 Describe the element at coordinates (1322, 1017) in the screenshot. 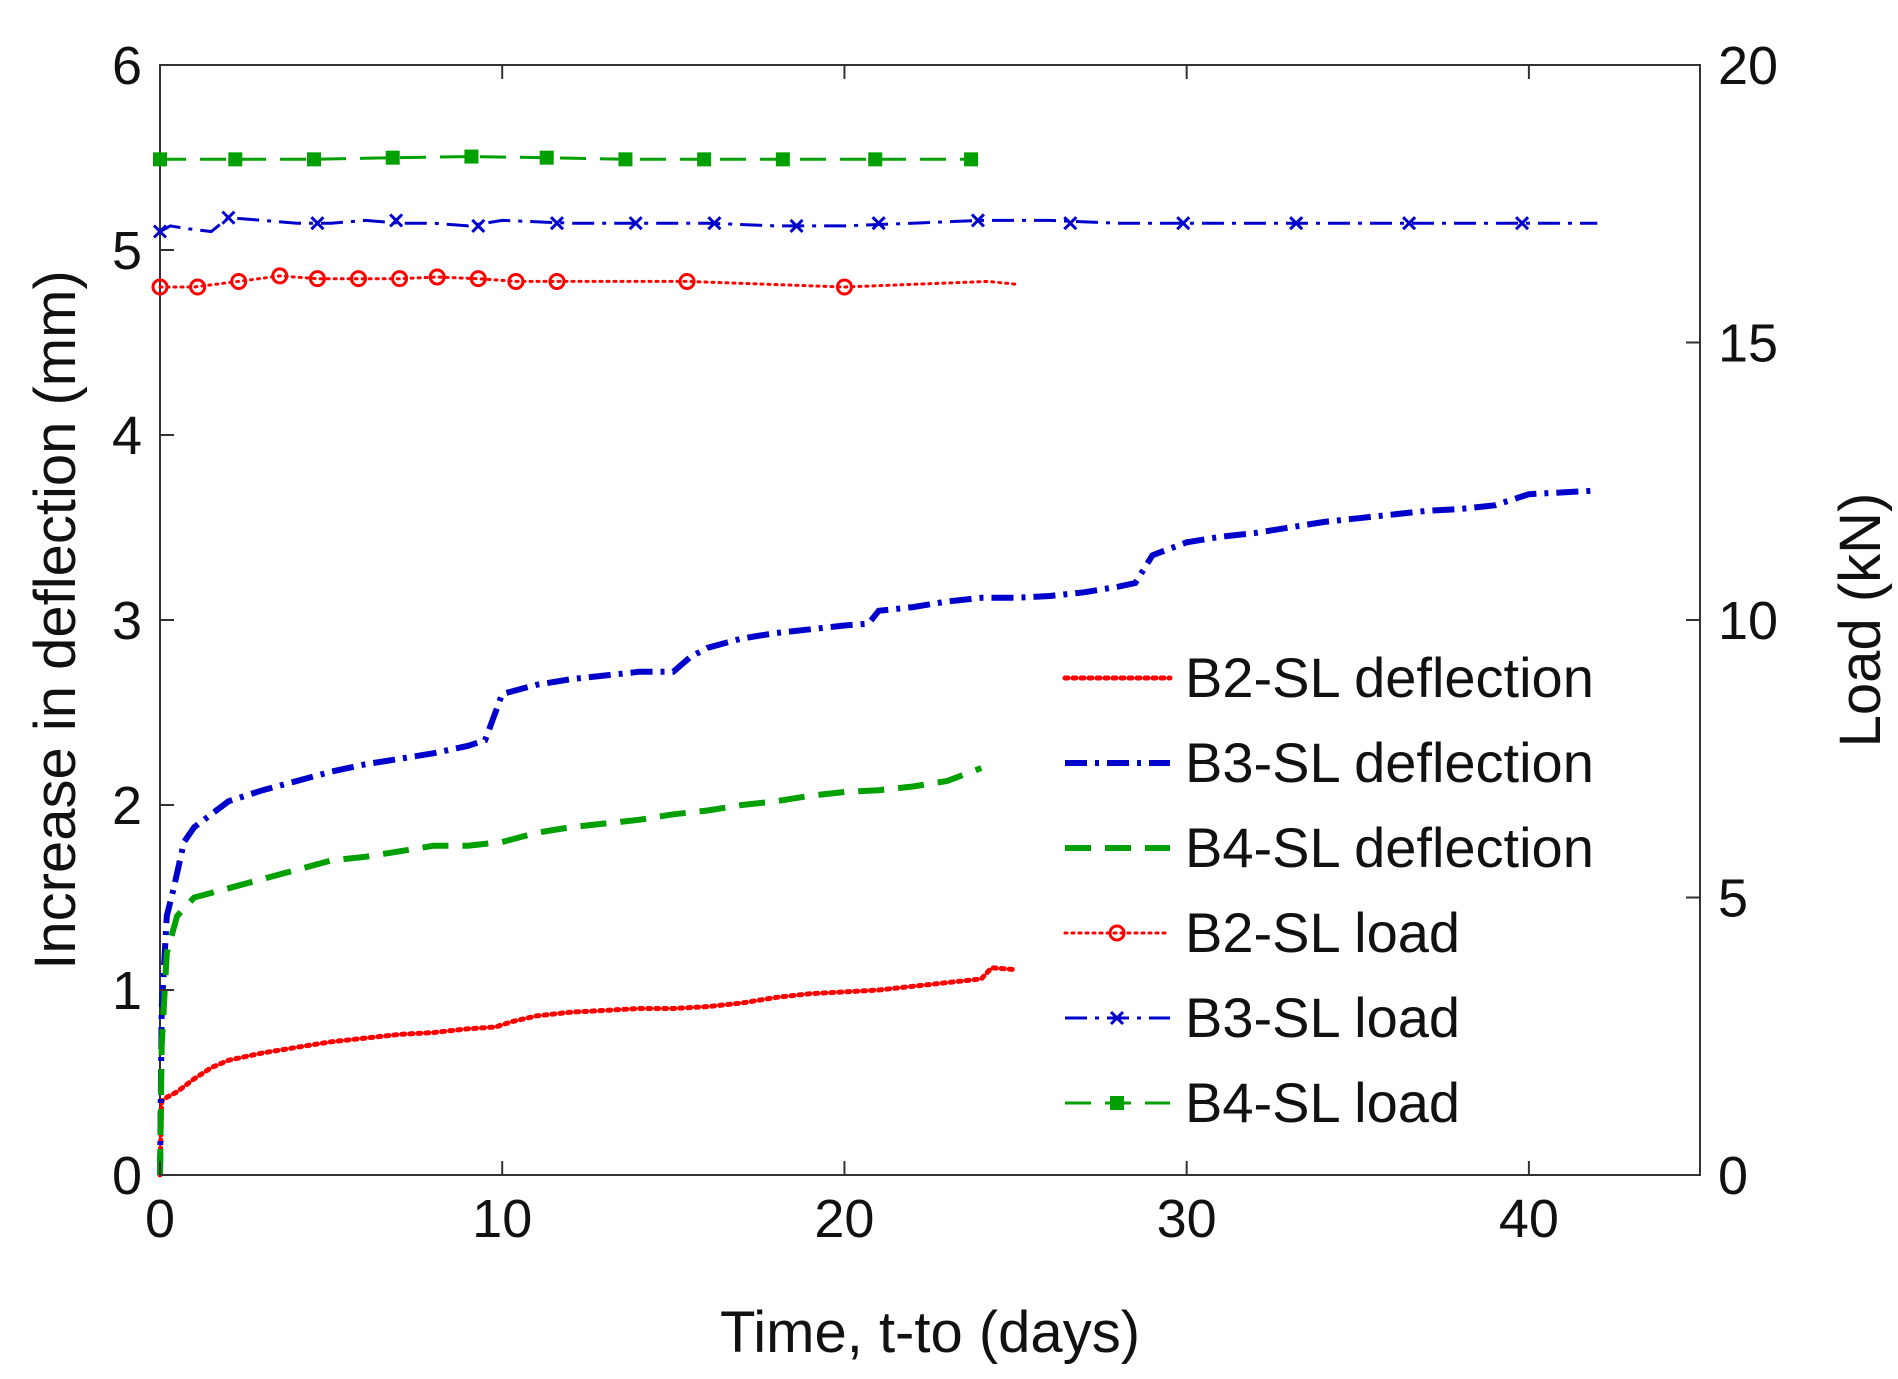

I see `legend-label-b3-load: B3-SL load` at that location.